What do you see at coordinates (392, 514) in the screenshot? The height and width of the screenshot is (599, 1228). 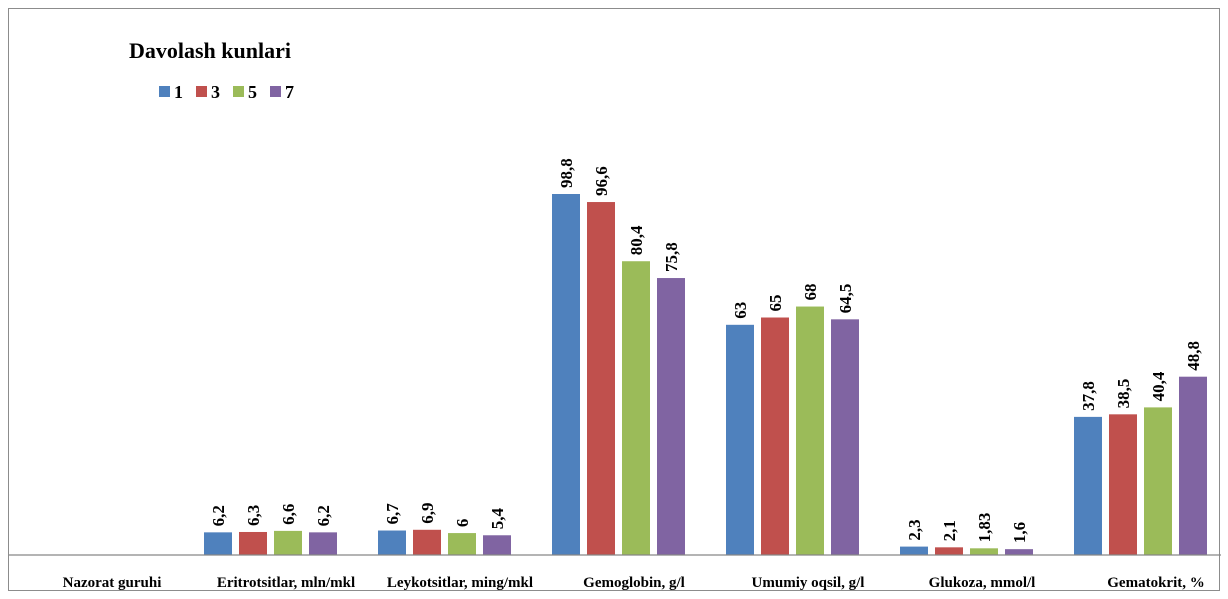 I see `data-label: 6,7` at bounding box center [392, 514].